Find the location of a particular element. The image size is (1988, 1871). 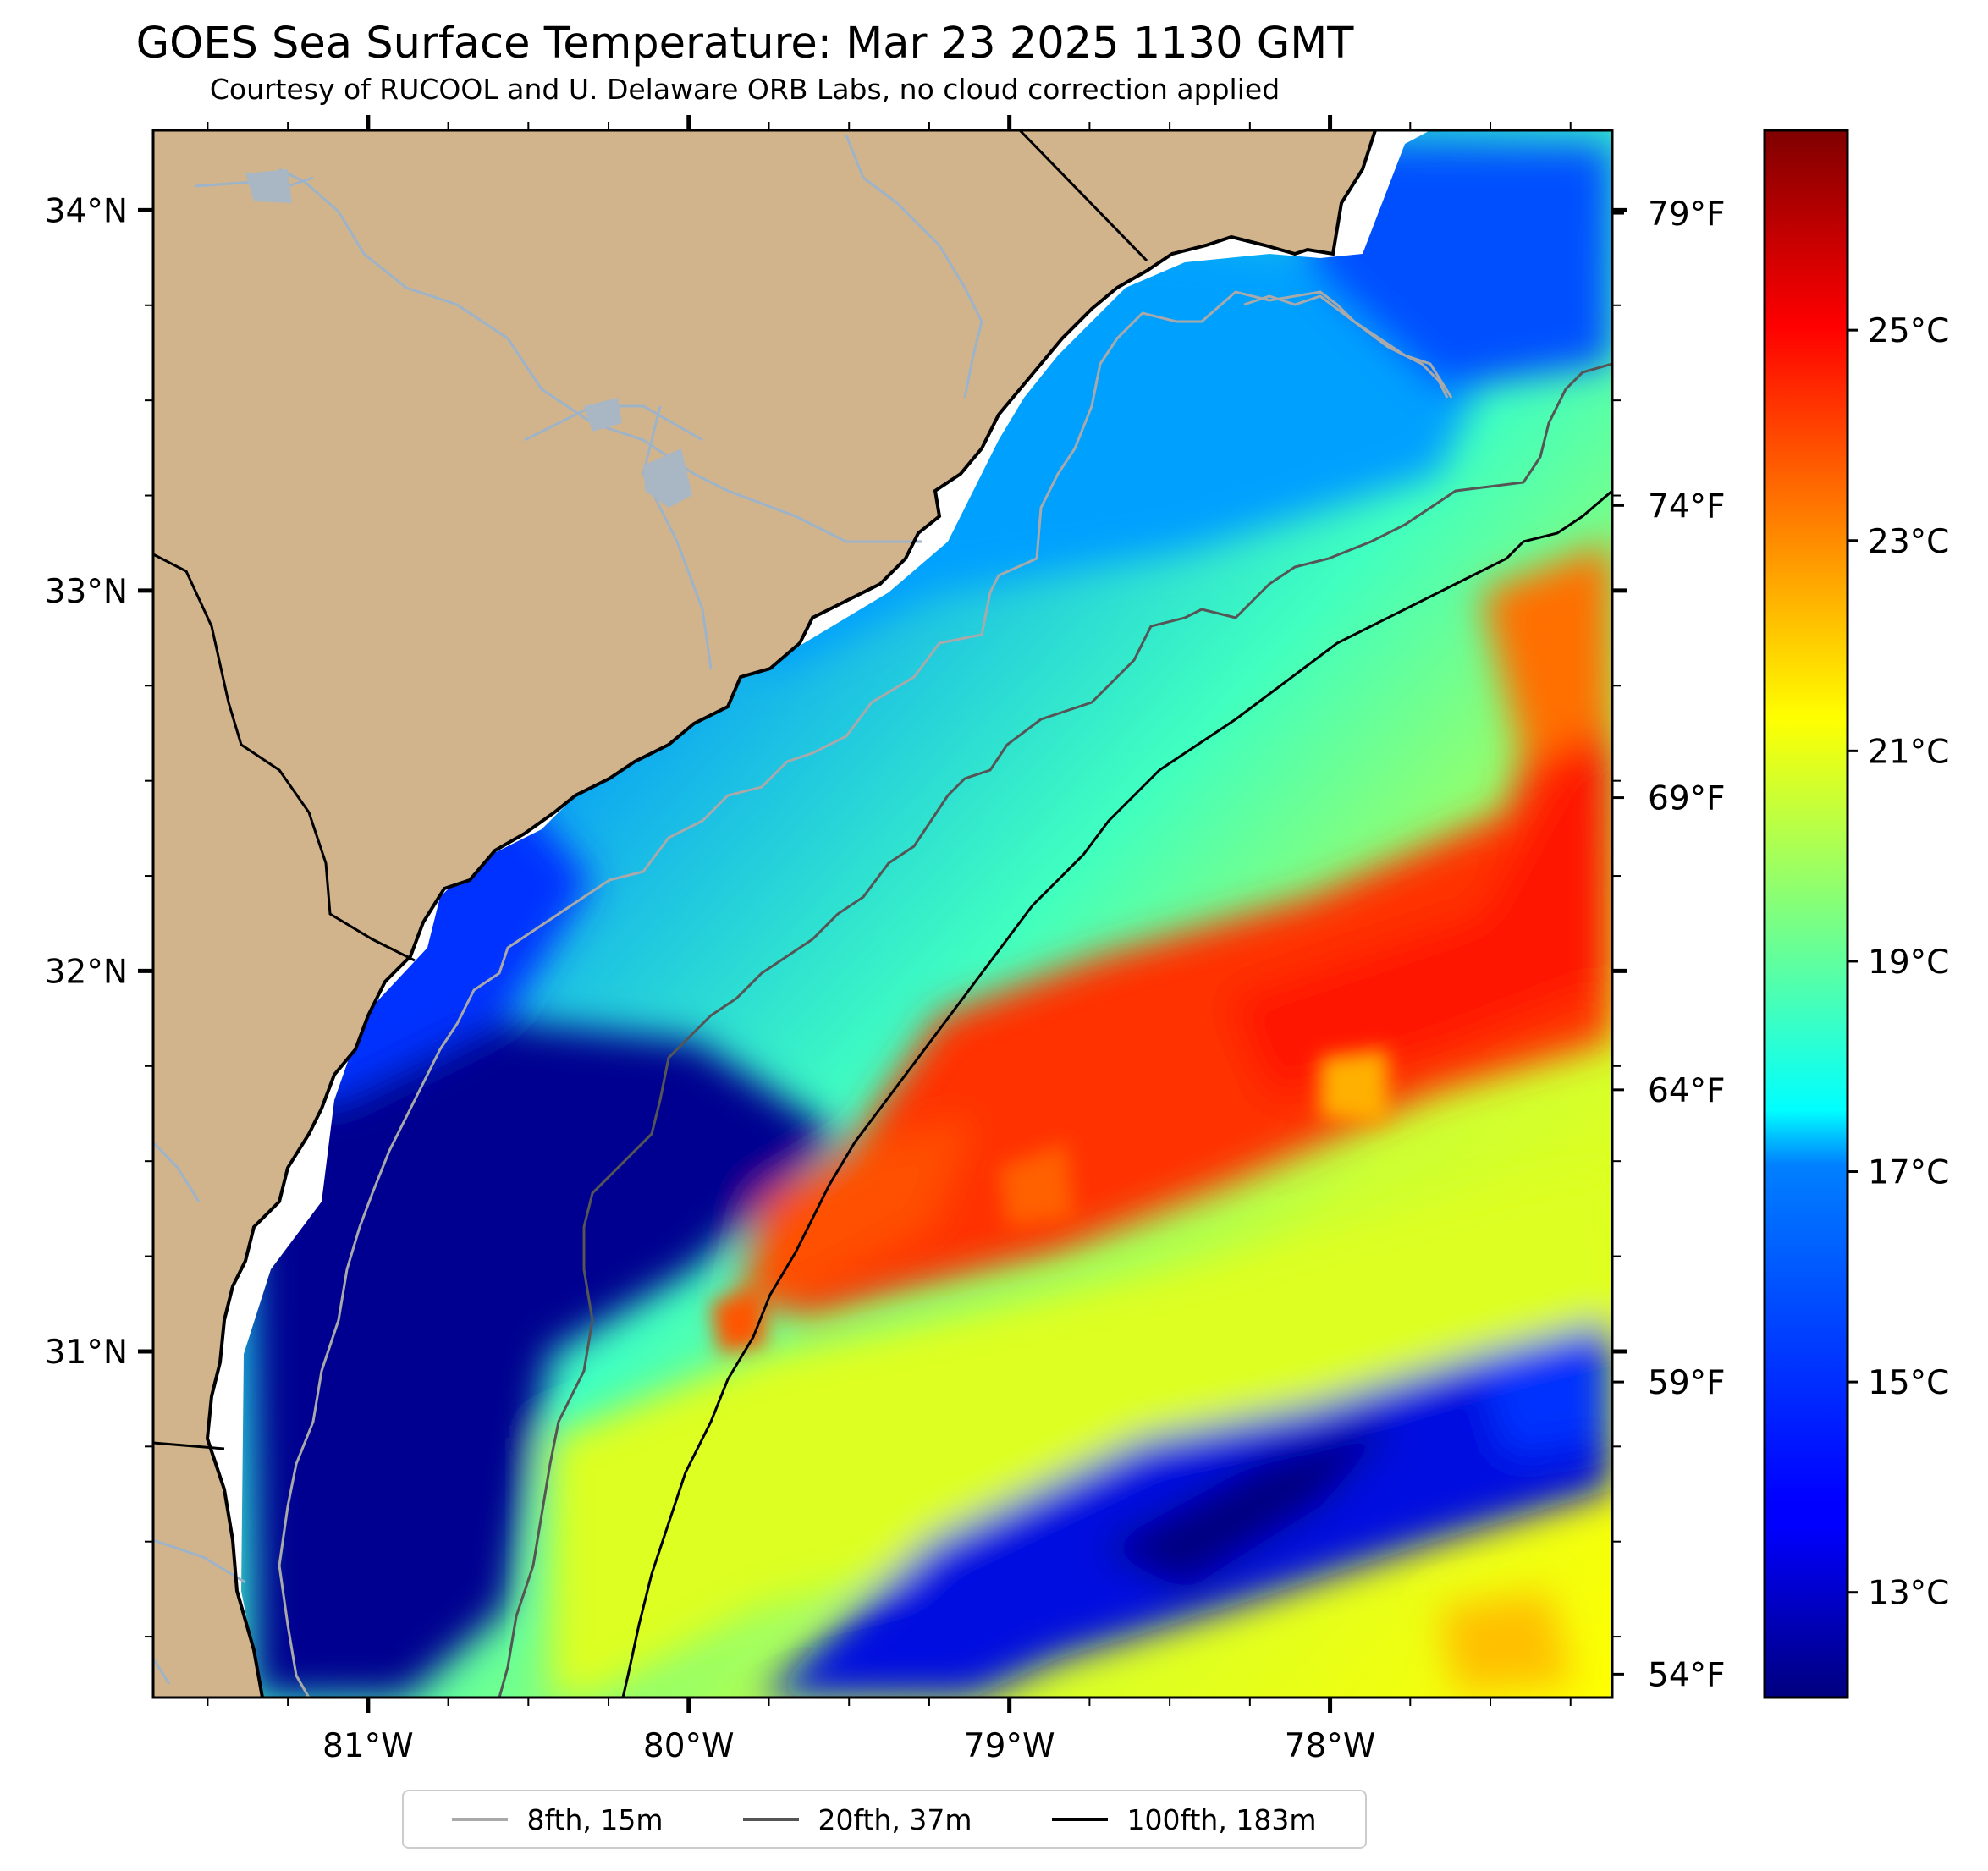

lon-tick-label: 78°W is located at coordinates (1330, 1746).